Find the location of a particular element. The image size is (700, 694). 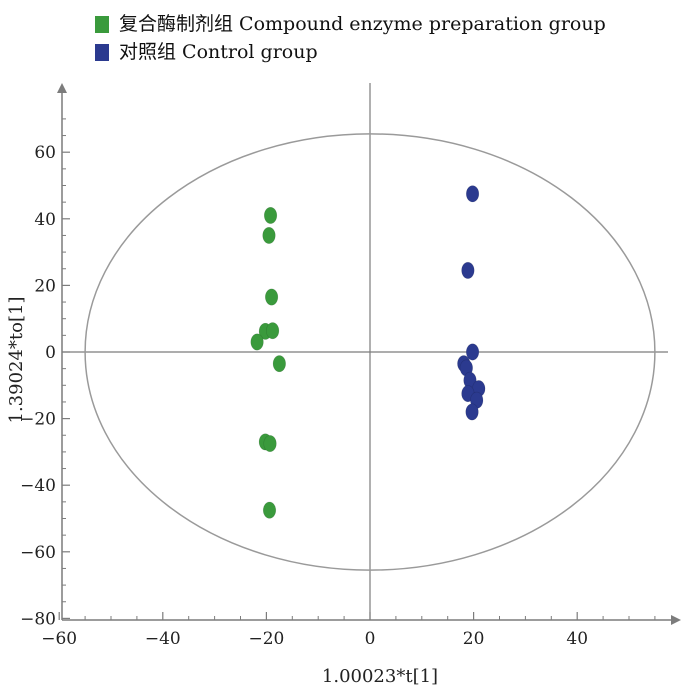

legend-swatch-blue is located at coordinates (102, 52).